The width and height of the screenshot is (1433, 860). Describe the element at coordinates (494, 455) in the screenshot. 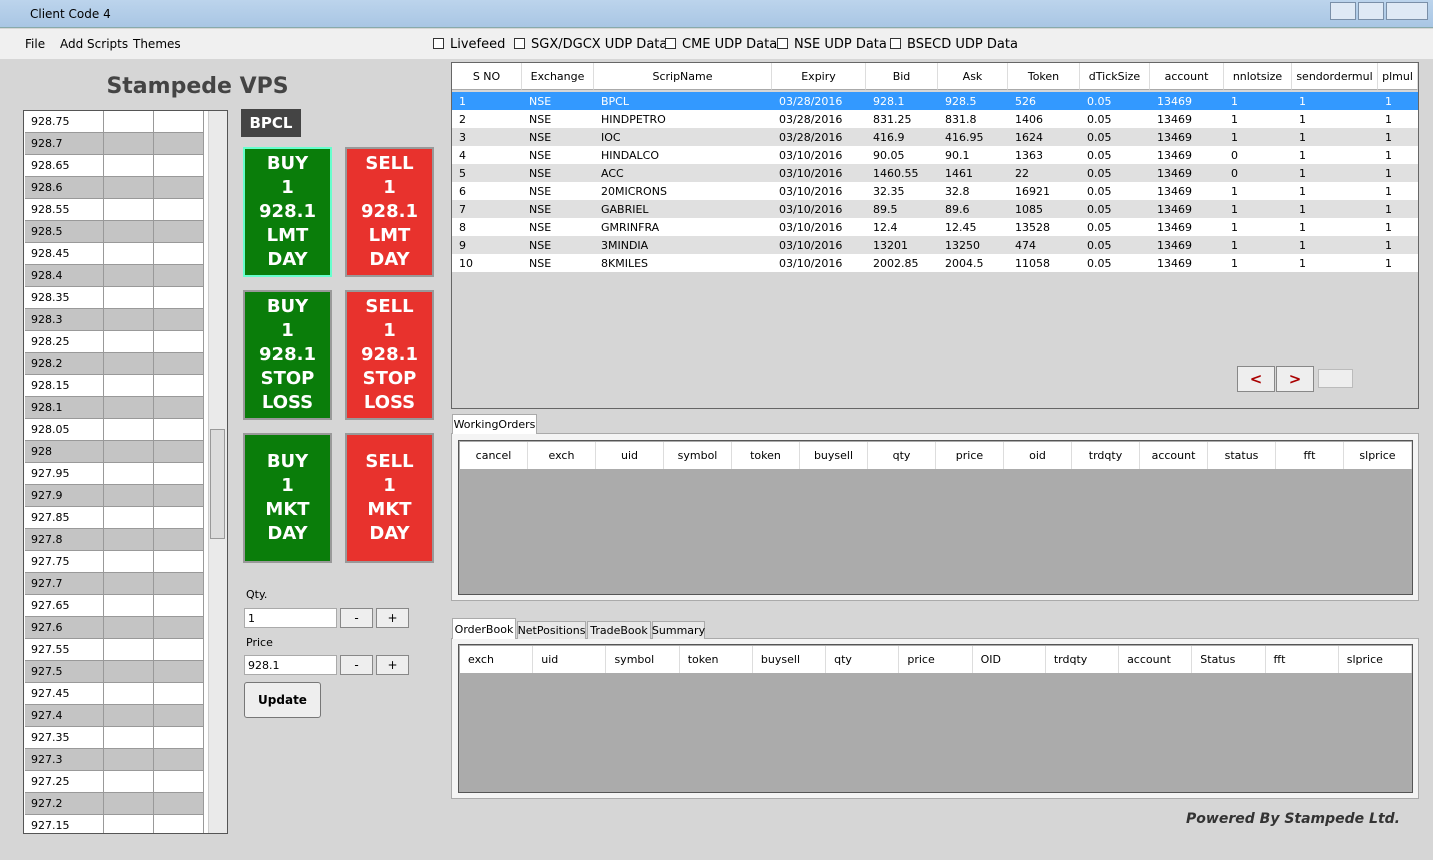

I see `column-header: cancel` at that location.